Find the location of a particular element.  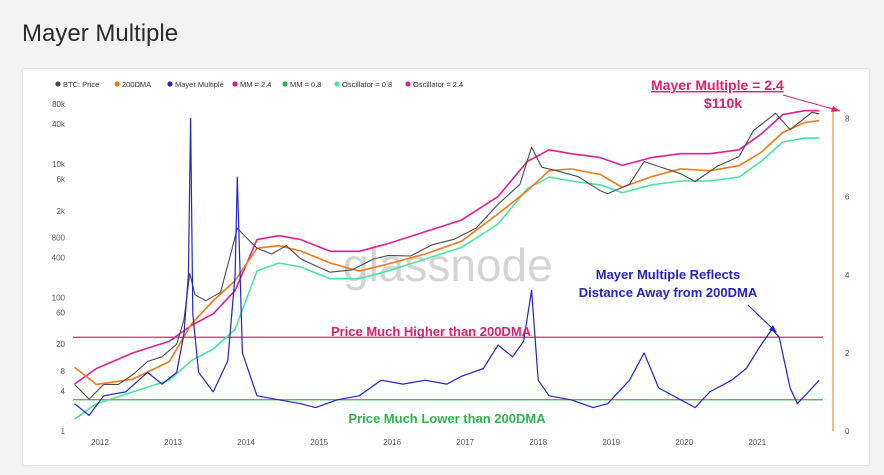

x-tick-label: 2016 is located at coordinates (392, 442).